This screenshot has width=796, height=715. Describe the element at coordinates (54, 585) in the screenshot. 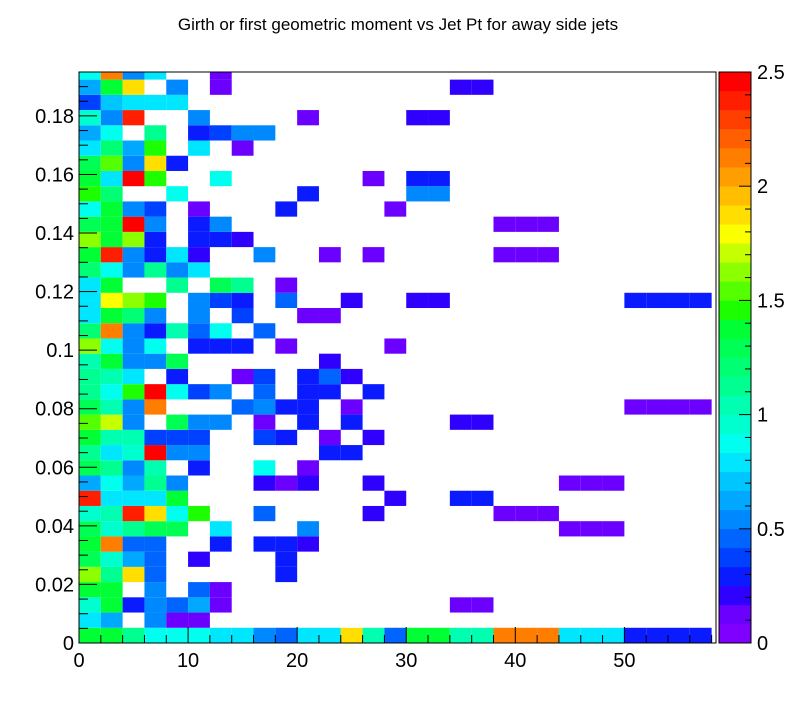

I see `y-tick-label: 0.02` at that location.